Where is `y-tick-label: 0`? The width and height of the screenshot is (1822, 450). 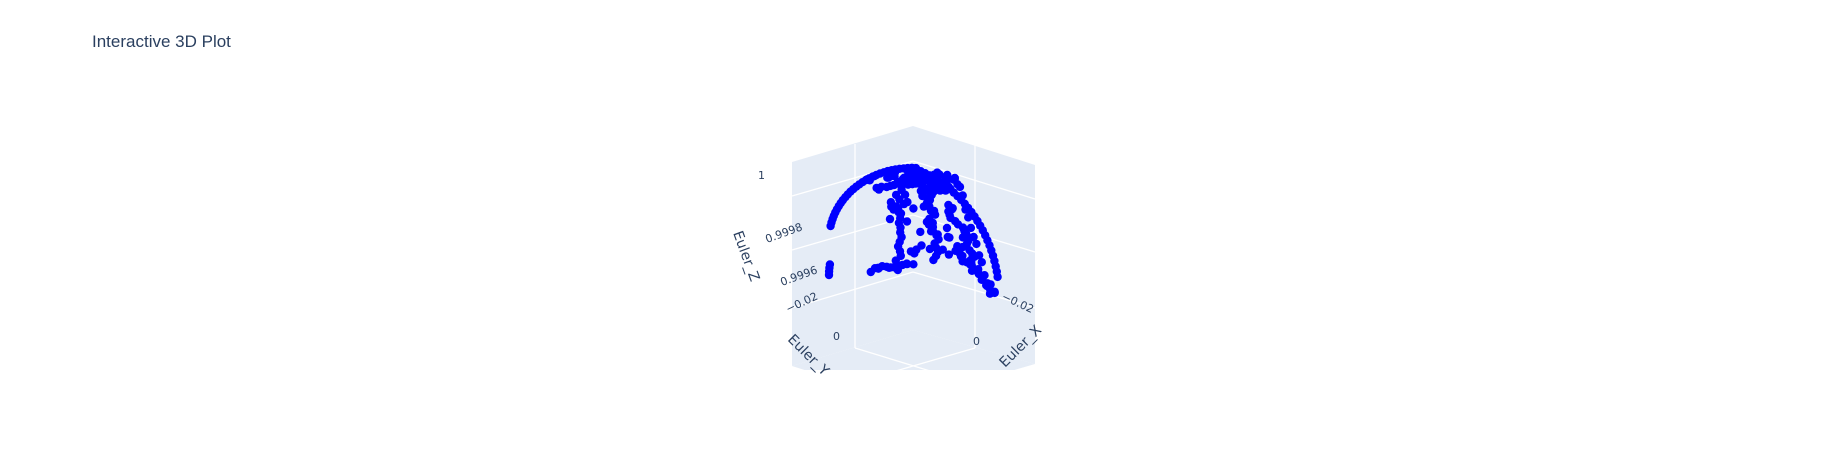
y-tick-label: 0 is located at coordinates (836, 336).